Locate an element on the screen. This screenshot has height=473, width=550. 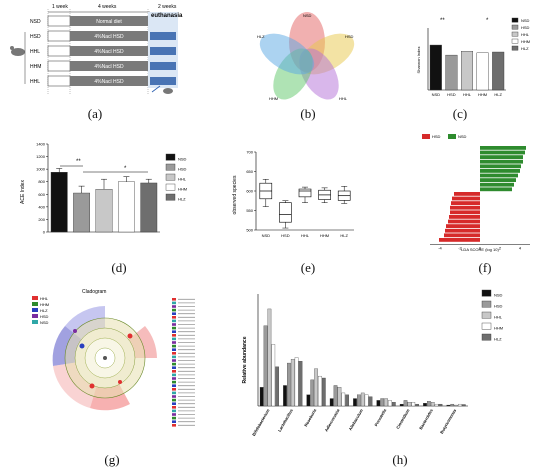
timeline-1week: 1 week is located at coordinates (60, 7).